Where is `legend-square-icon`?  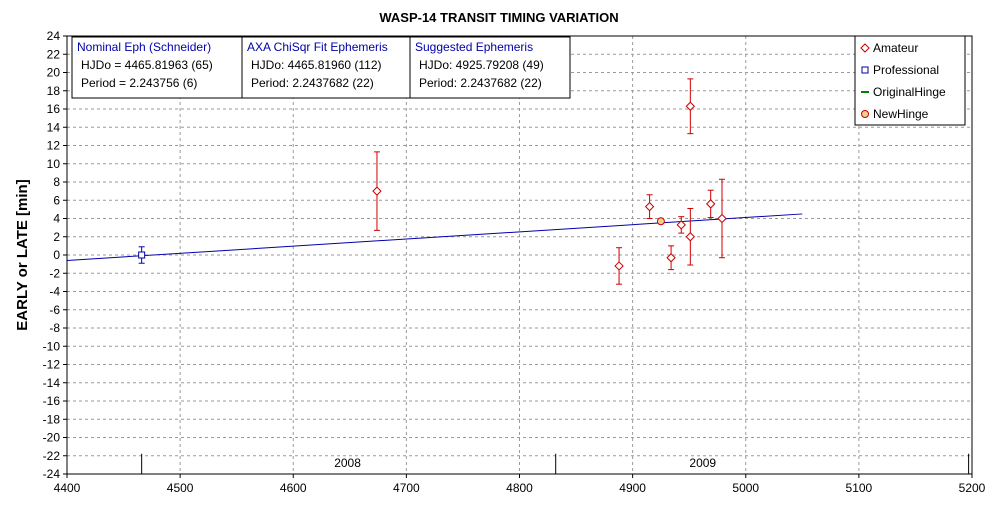
legend-square-icon is located at coordinates (865, 70).